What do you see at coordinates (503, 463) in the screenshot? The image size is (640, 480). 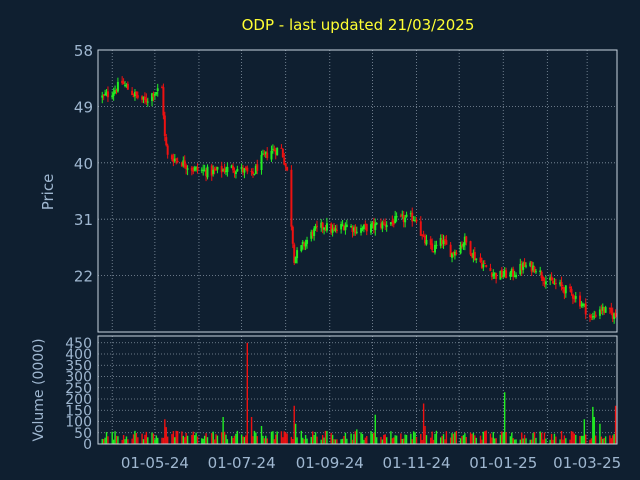 I see `x-tick-label: 01-01-25` at bounding box center [503, 463].